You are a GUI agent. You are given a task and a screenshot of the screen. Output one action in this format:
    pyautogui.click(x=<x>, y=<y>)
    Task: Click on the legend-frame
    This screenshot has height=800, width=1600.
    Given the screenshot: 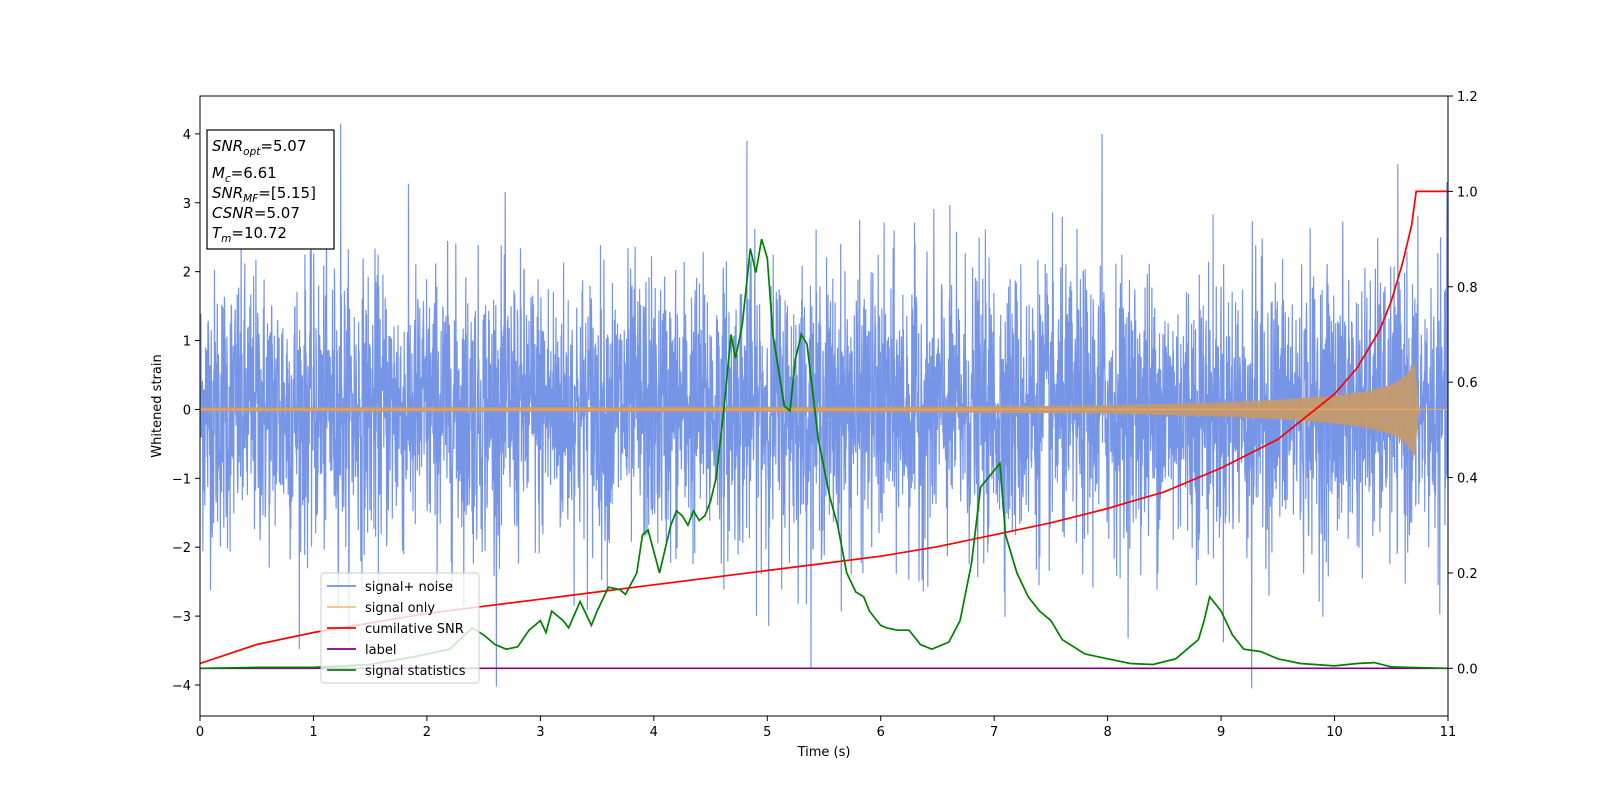 What is the action you would take?
    pyautogui.click(x=400, y=628)
    